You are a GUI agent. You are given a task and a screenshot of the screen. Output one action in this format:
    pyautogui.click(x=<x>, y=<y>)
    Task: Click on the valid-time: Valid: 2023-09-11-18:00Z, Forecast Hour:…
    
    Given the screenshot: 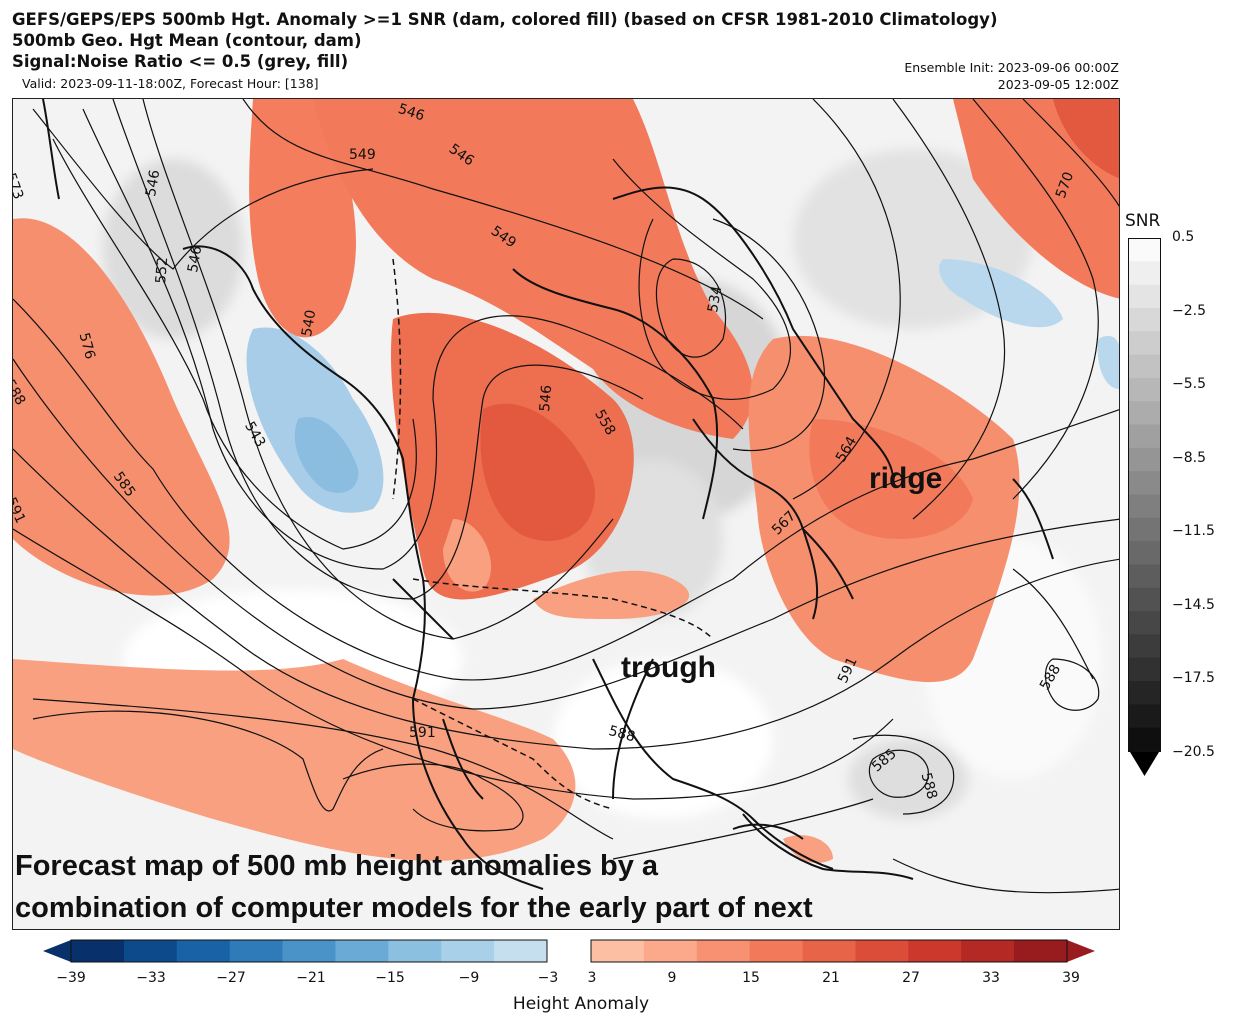 What is the action you would take?
    pyautogui.click(x=170, y=83)
    